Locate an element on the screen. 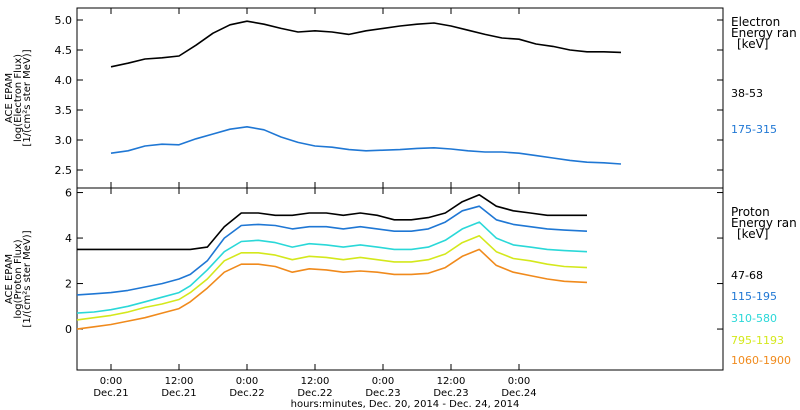 The height and width of the screenshot is (410, 800). legend-title-line: Electron is located at coordinates (755, 22).